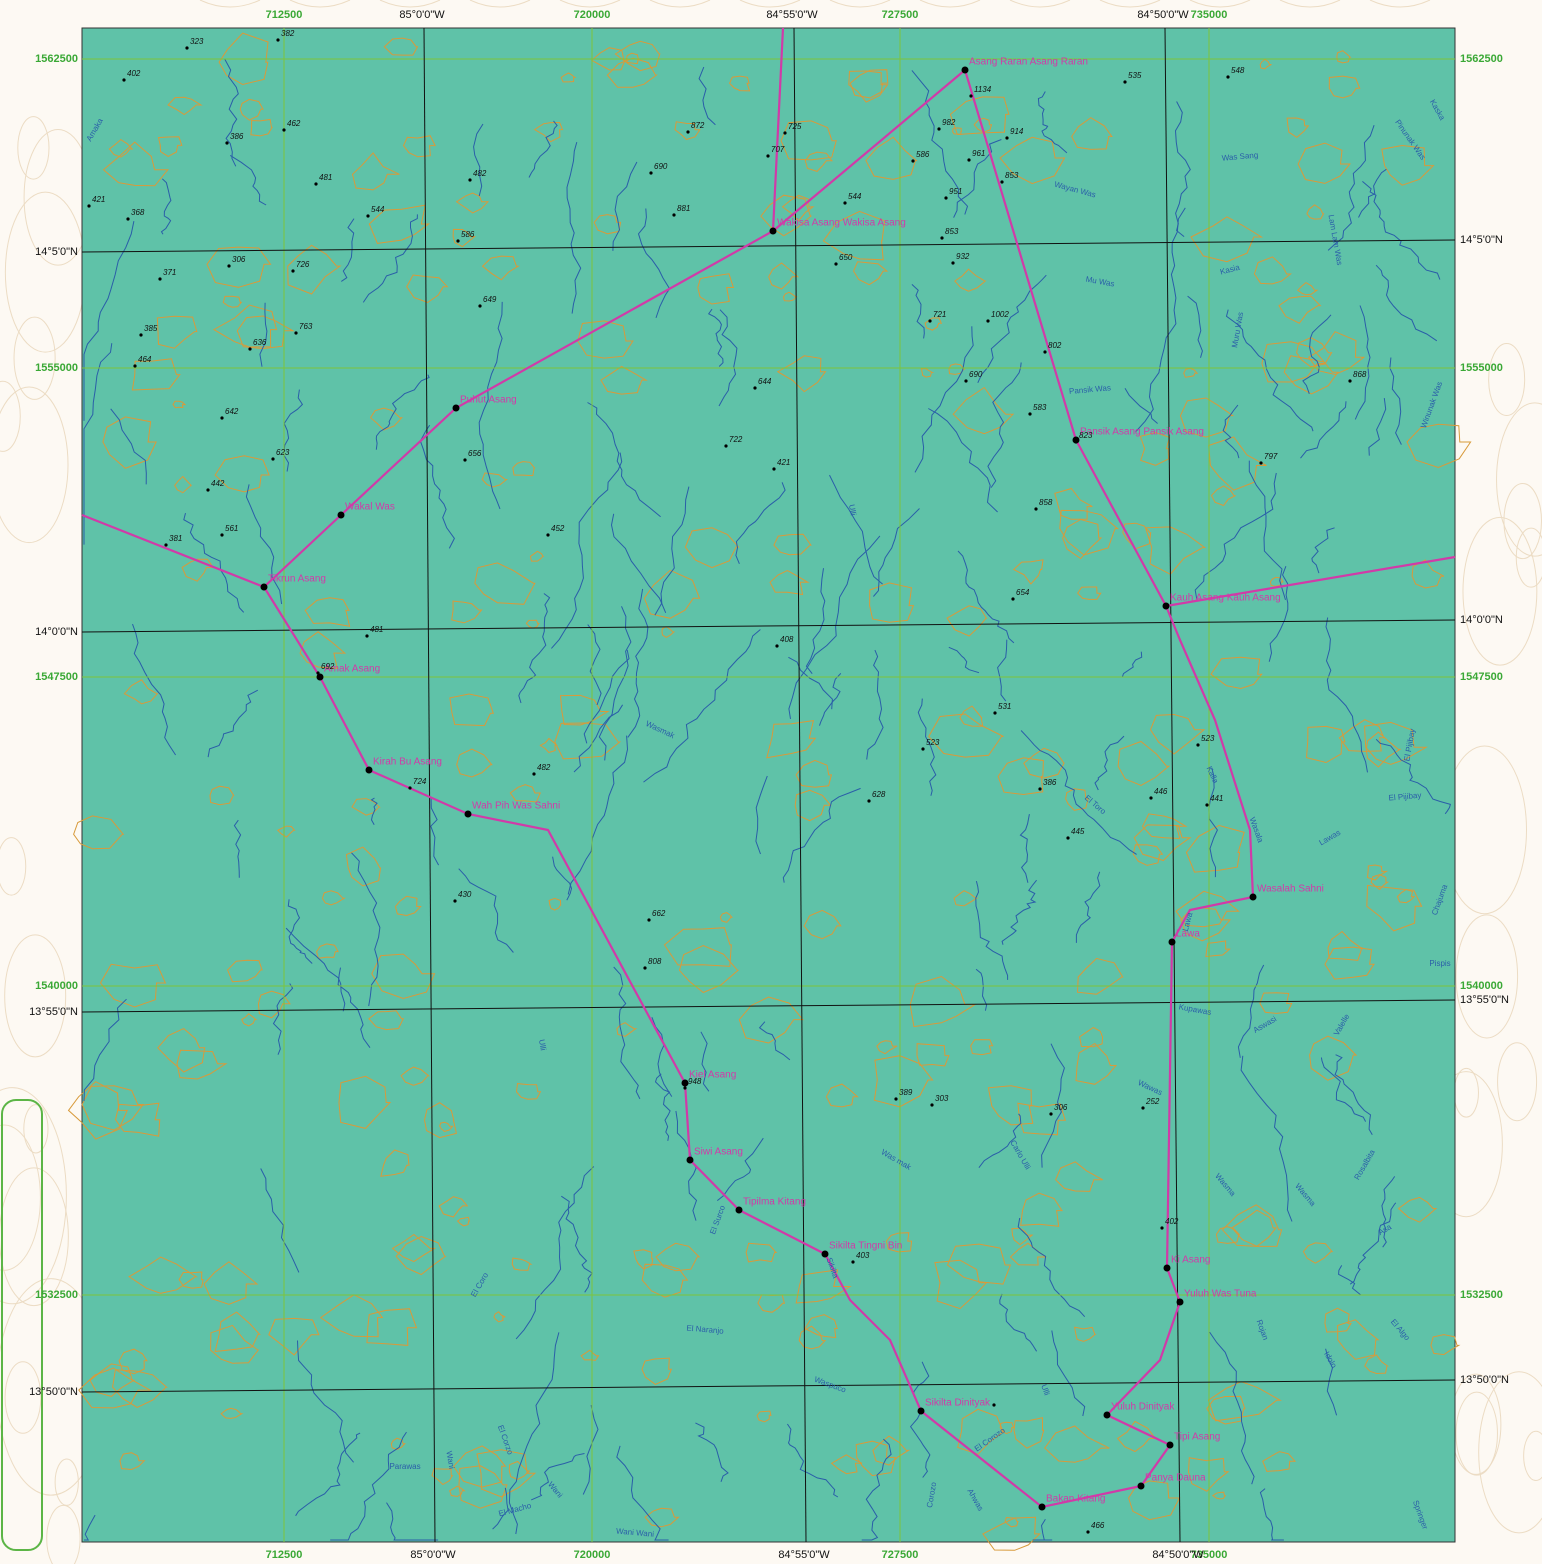 Image resolution: width=1542 pixels, height=1564 pixels. I want to click on spot-height-label: 914, so click(1017, 131).